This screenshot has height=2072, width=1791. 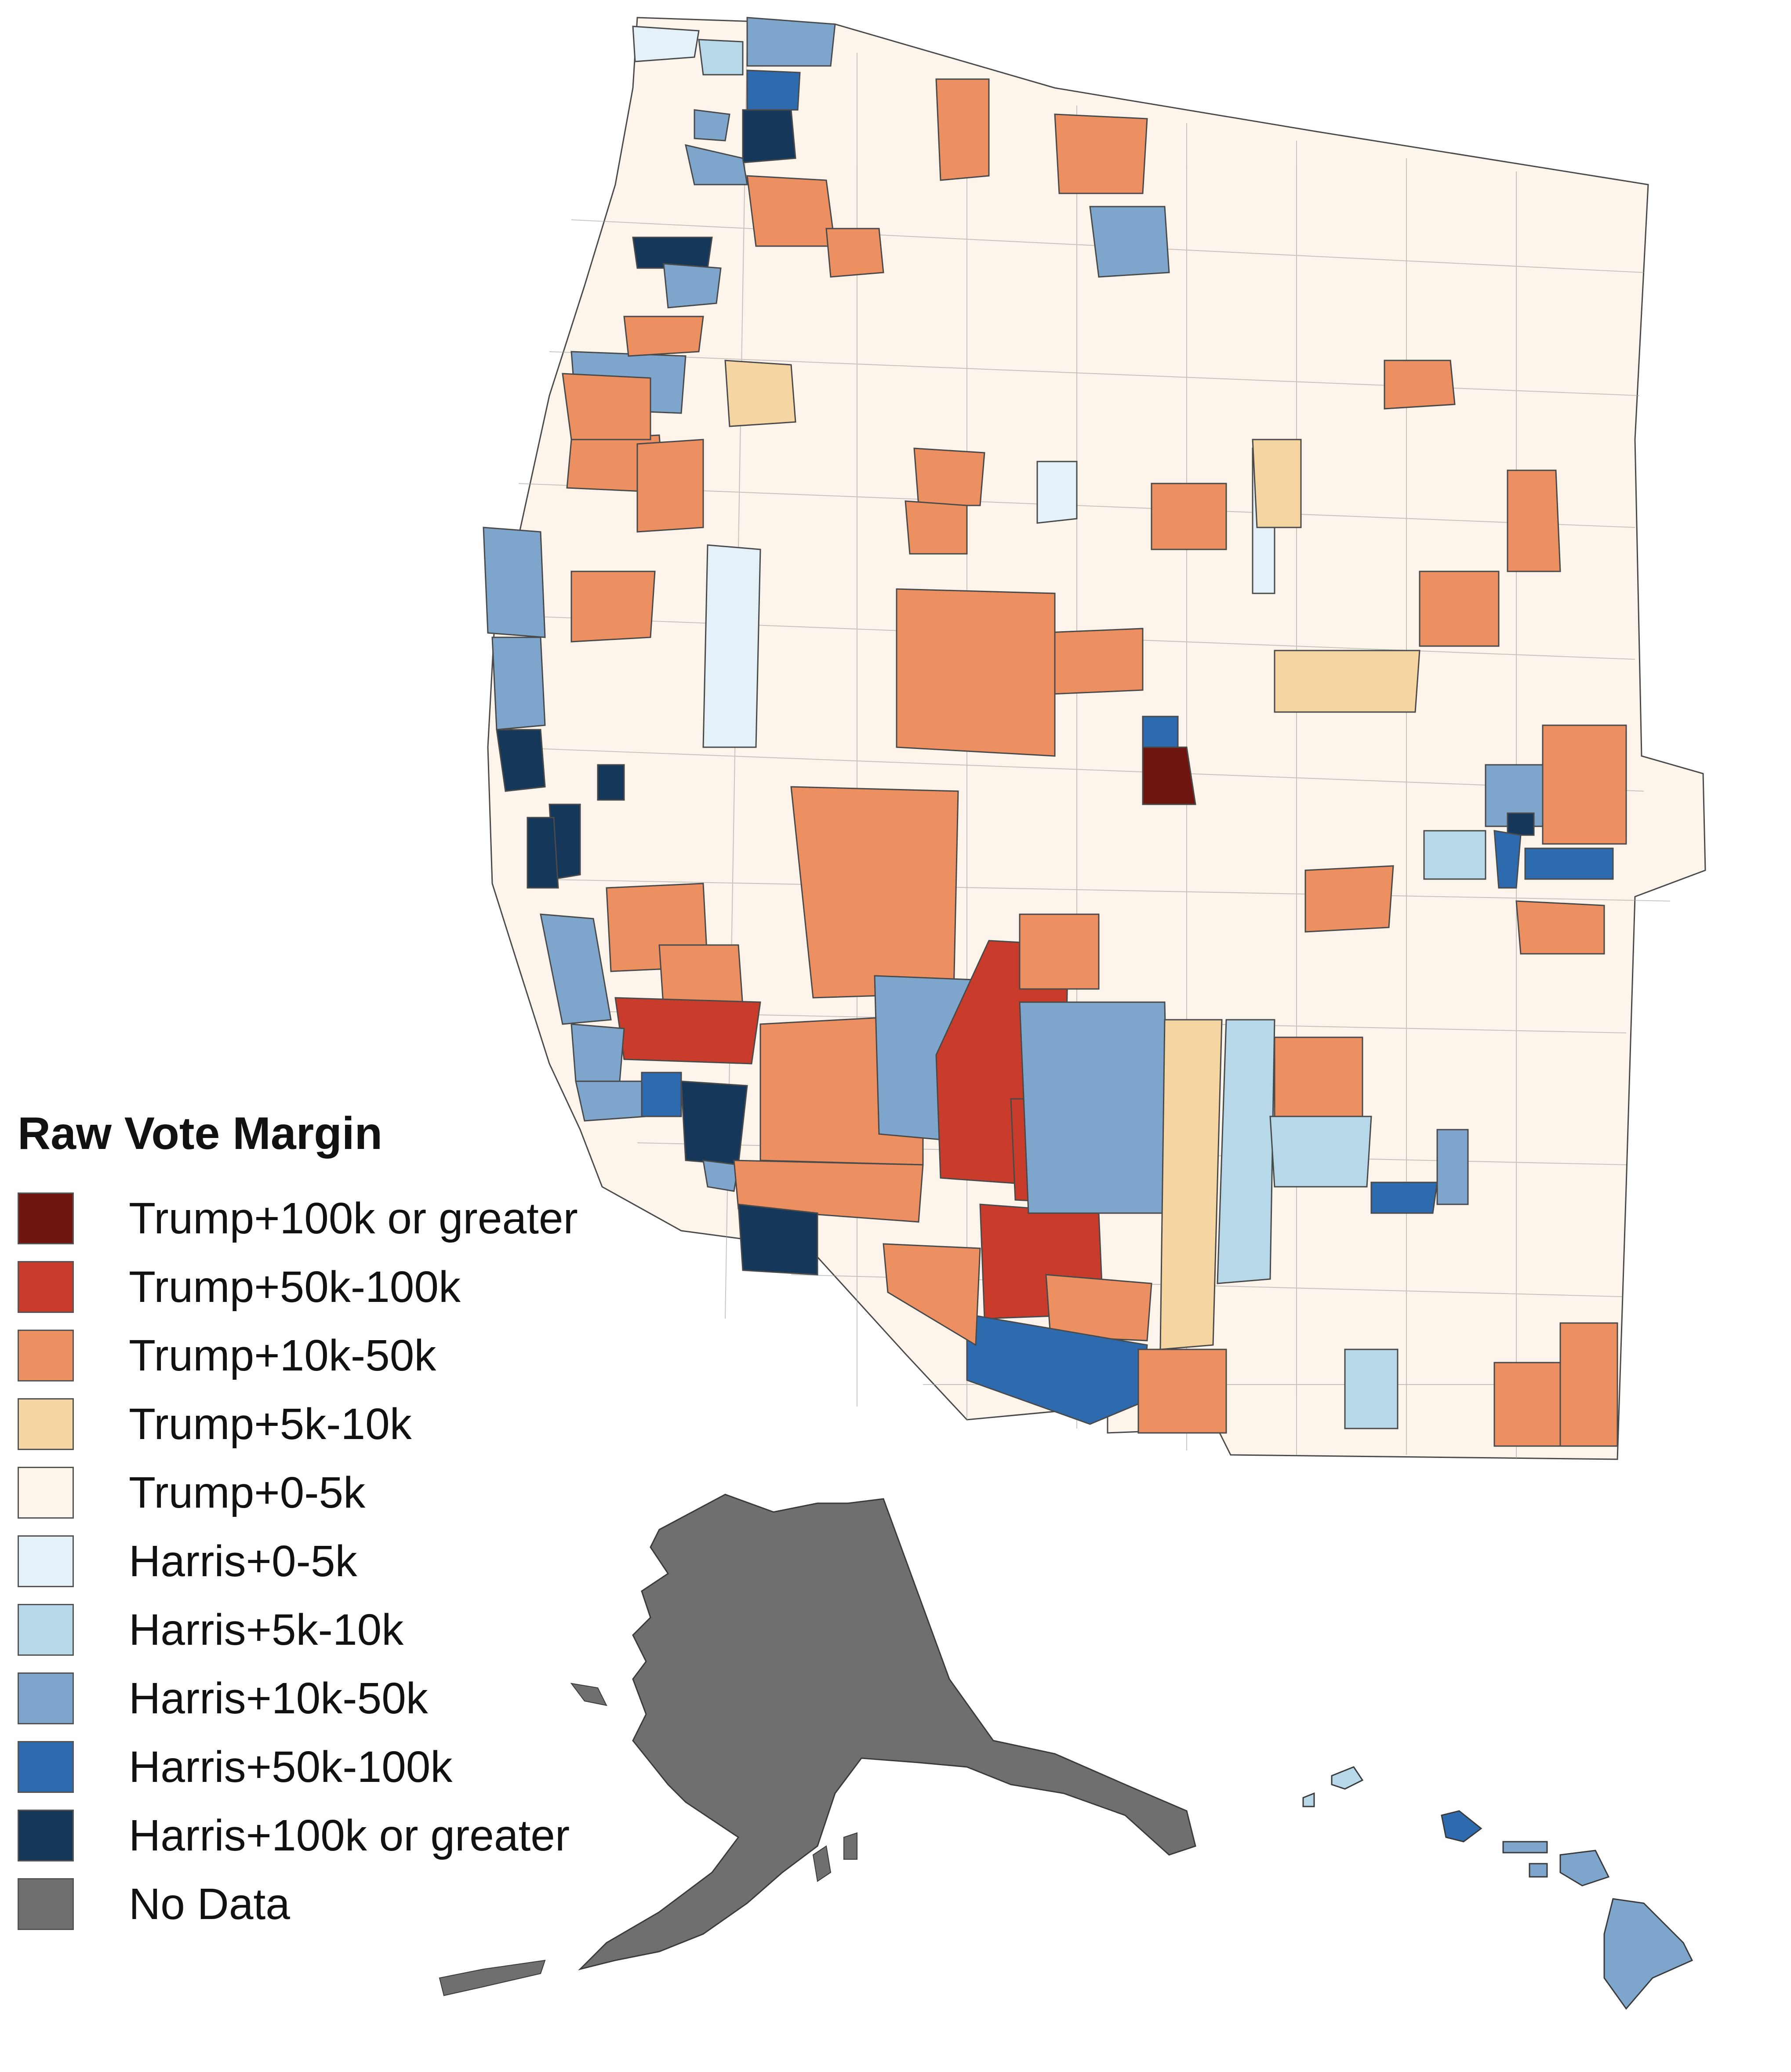 What do you see at coordinates (46, 1767) in the screenshot?
I see `legend-swatch-harris-50k-100k` at bounding box center [46, 1767].